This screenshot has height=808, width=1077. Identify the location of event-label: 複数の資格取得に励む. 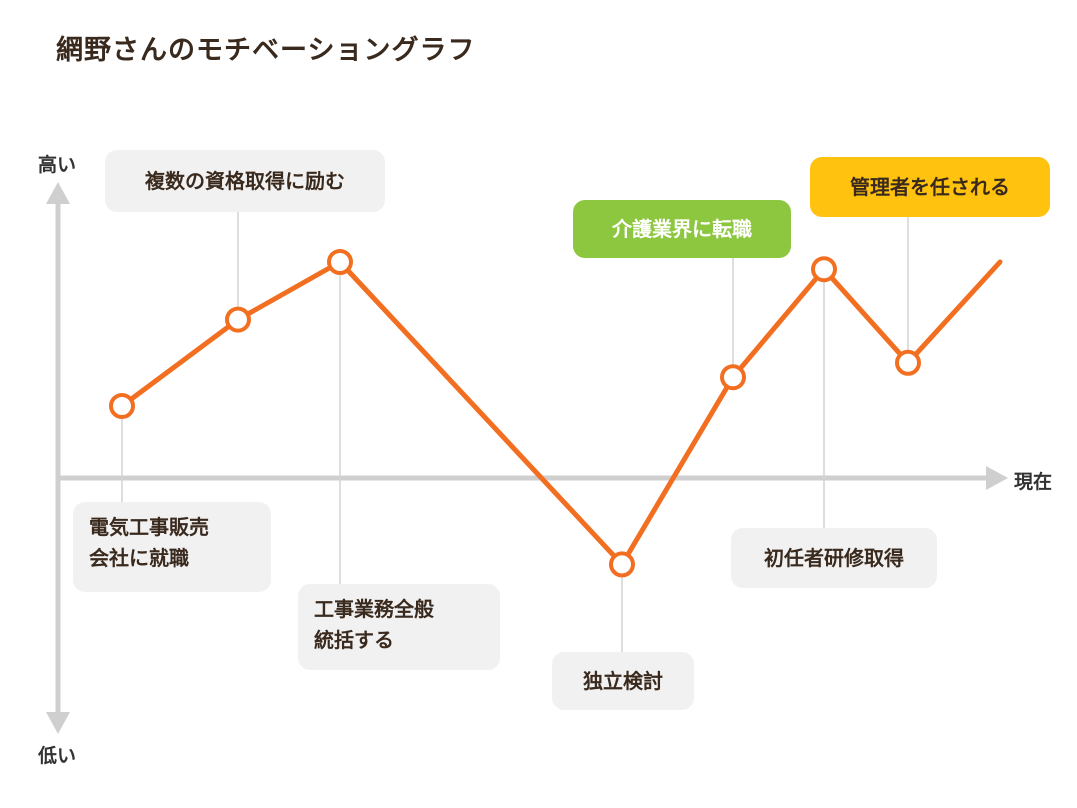
(245, 181).